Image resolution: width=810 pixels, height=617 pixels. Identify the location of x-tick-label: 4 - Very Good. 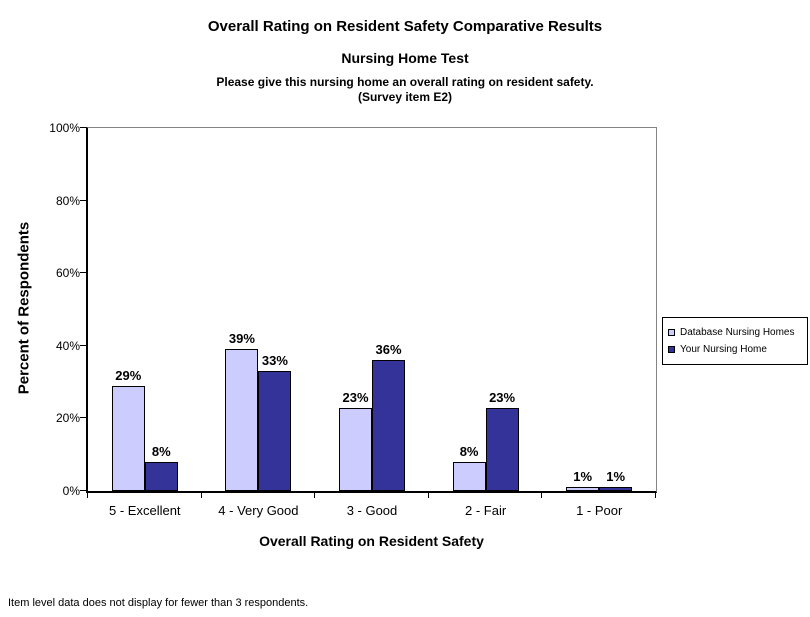
(258, 510).